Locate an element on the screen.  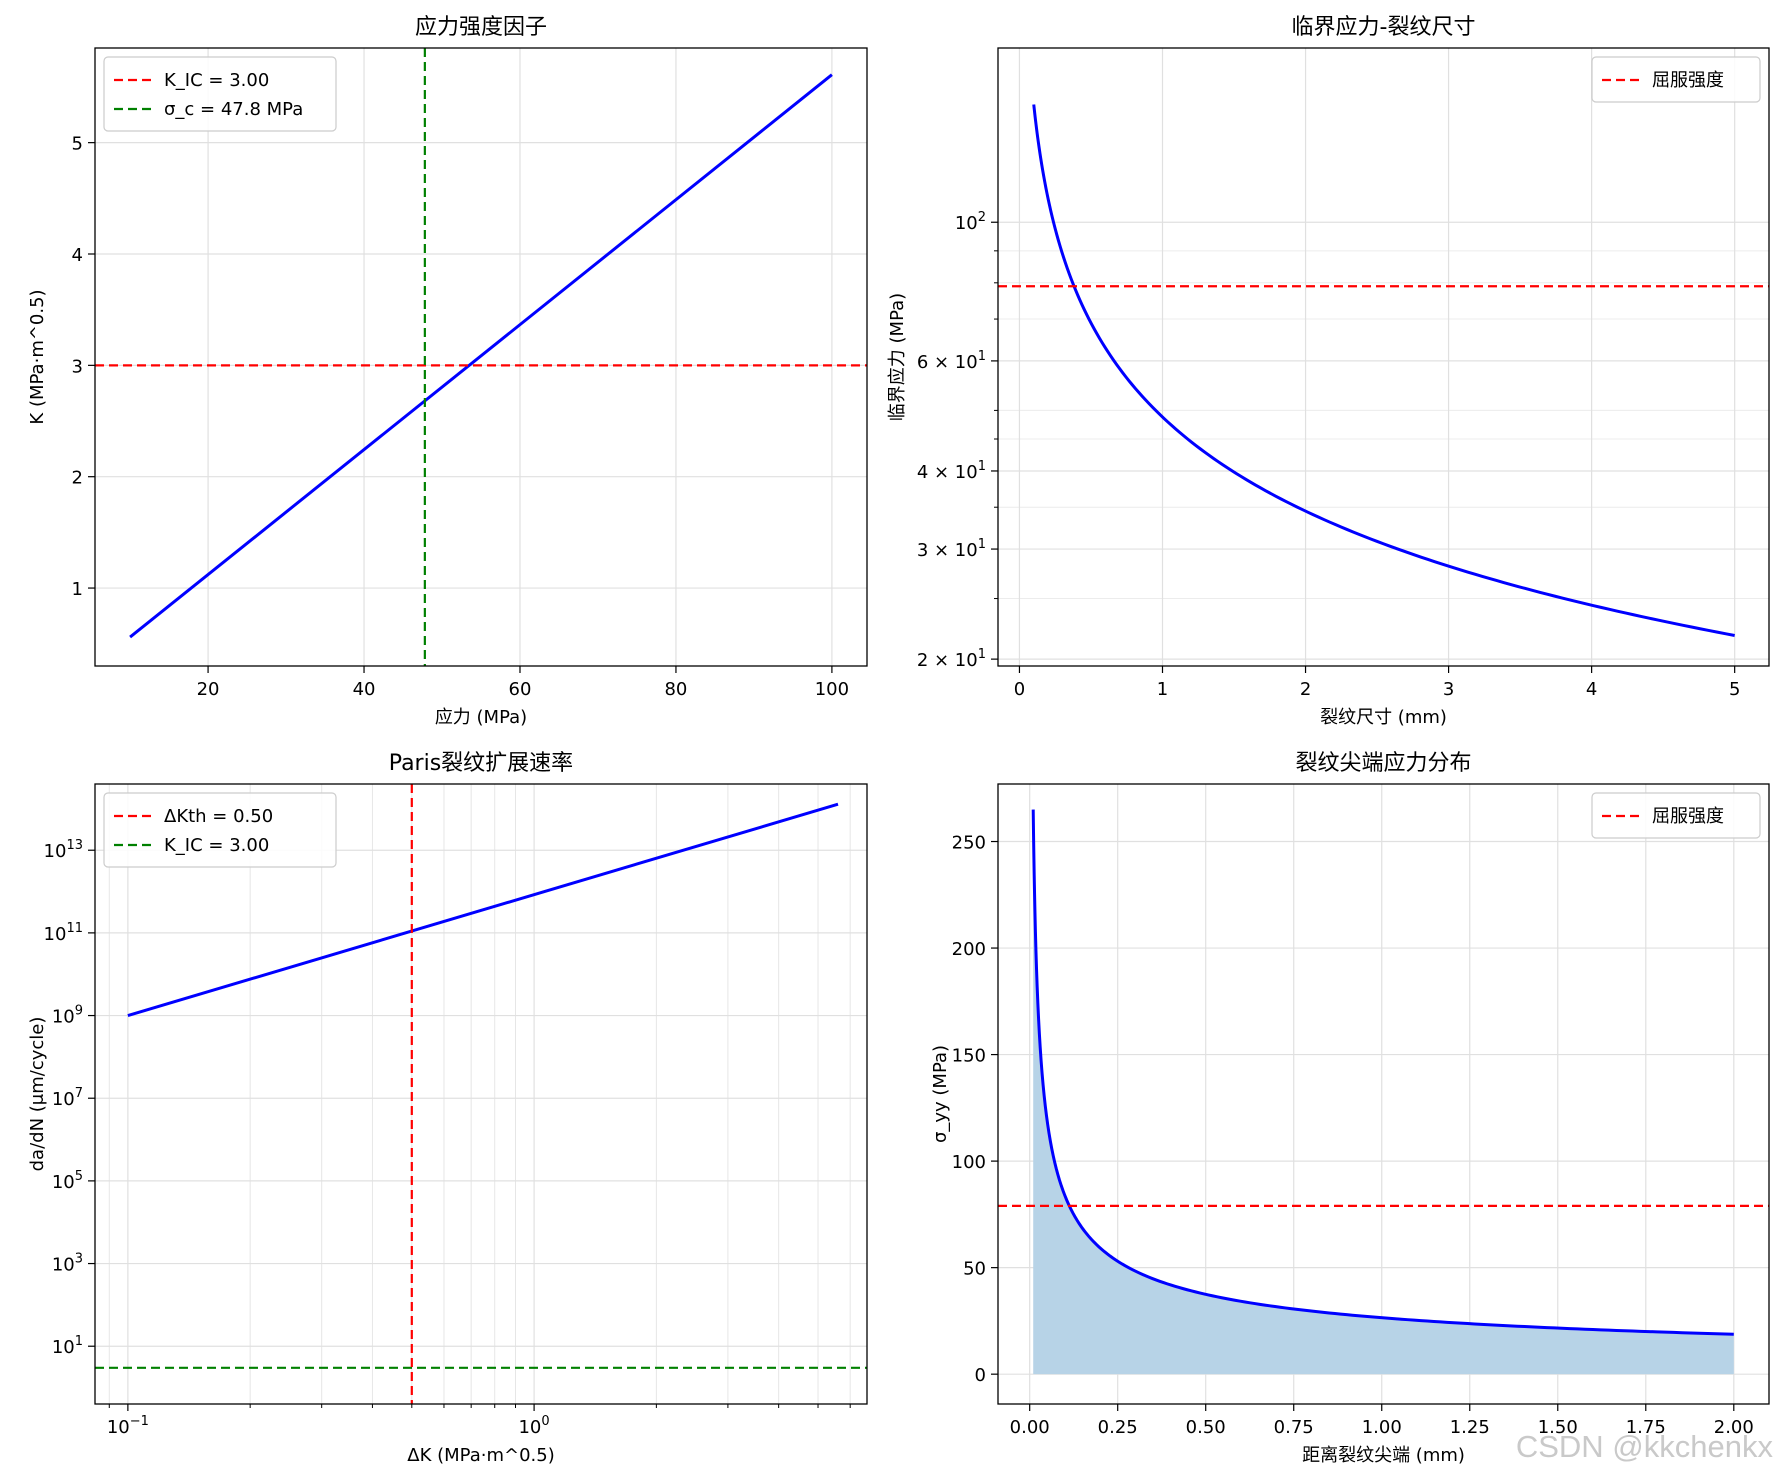
chart-title: 应力强度因子 is located at coordinates (481, 27).